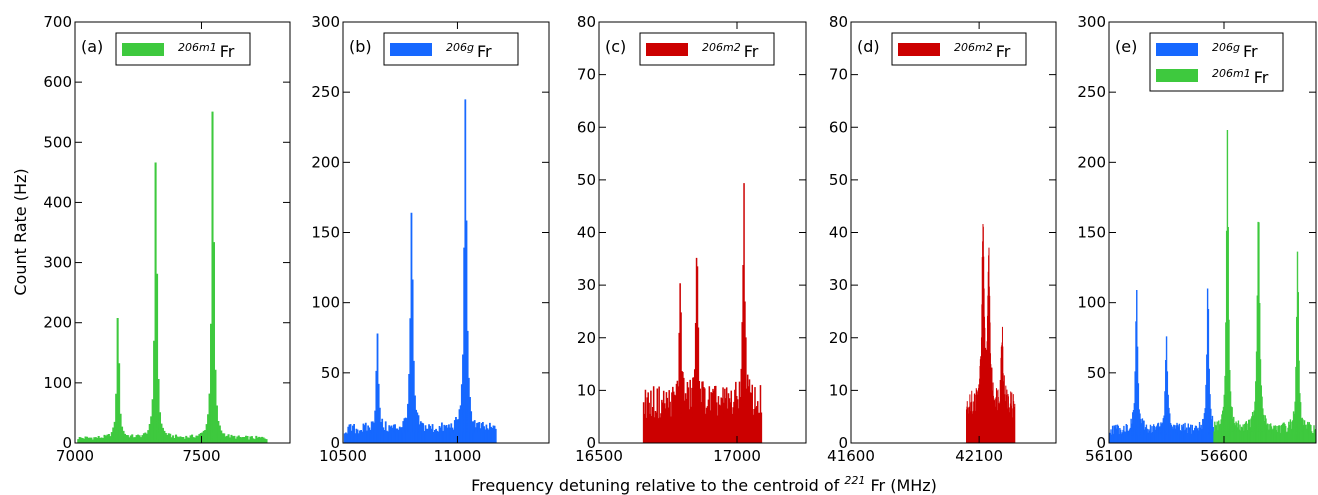 The width and height of the screenshot is (1318, 495). What do you see at coordinates (343, 456) in the screenshot?
I see `x-tick-label: 10500` at bounding box center [343, 456].